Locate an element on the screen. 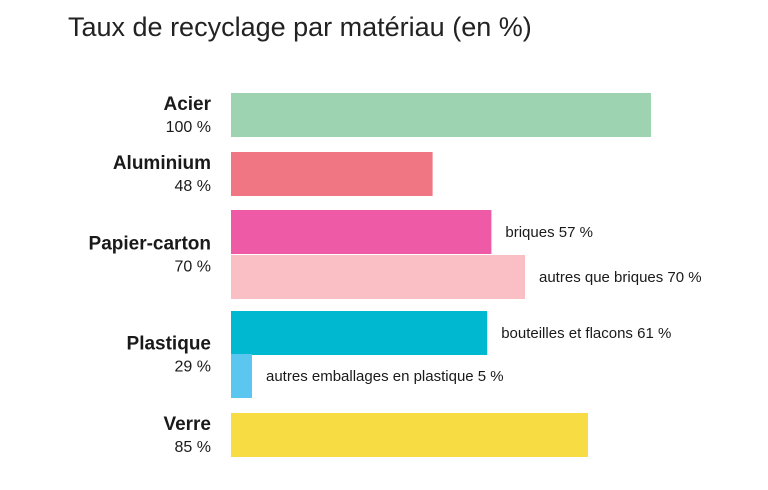  category-label-aluminium: Aluminium is located at coordinates (162, 163).